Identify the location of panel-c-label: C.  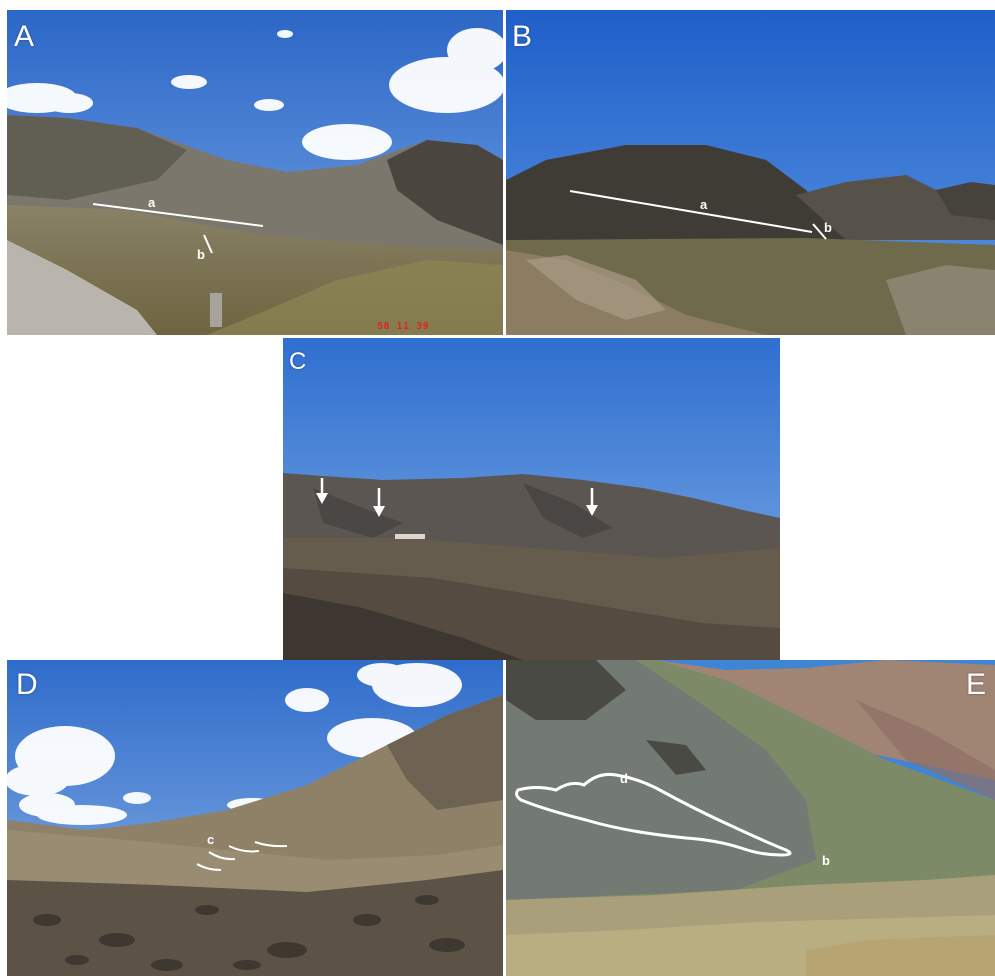
(298, 361).